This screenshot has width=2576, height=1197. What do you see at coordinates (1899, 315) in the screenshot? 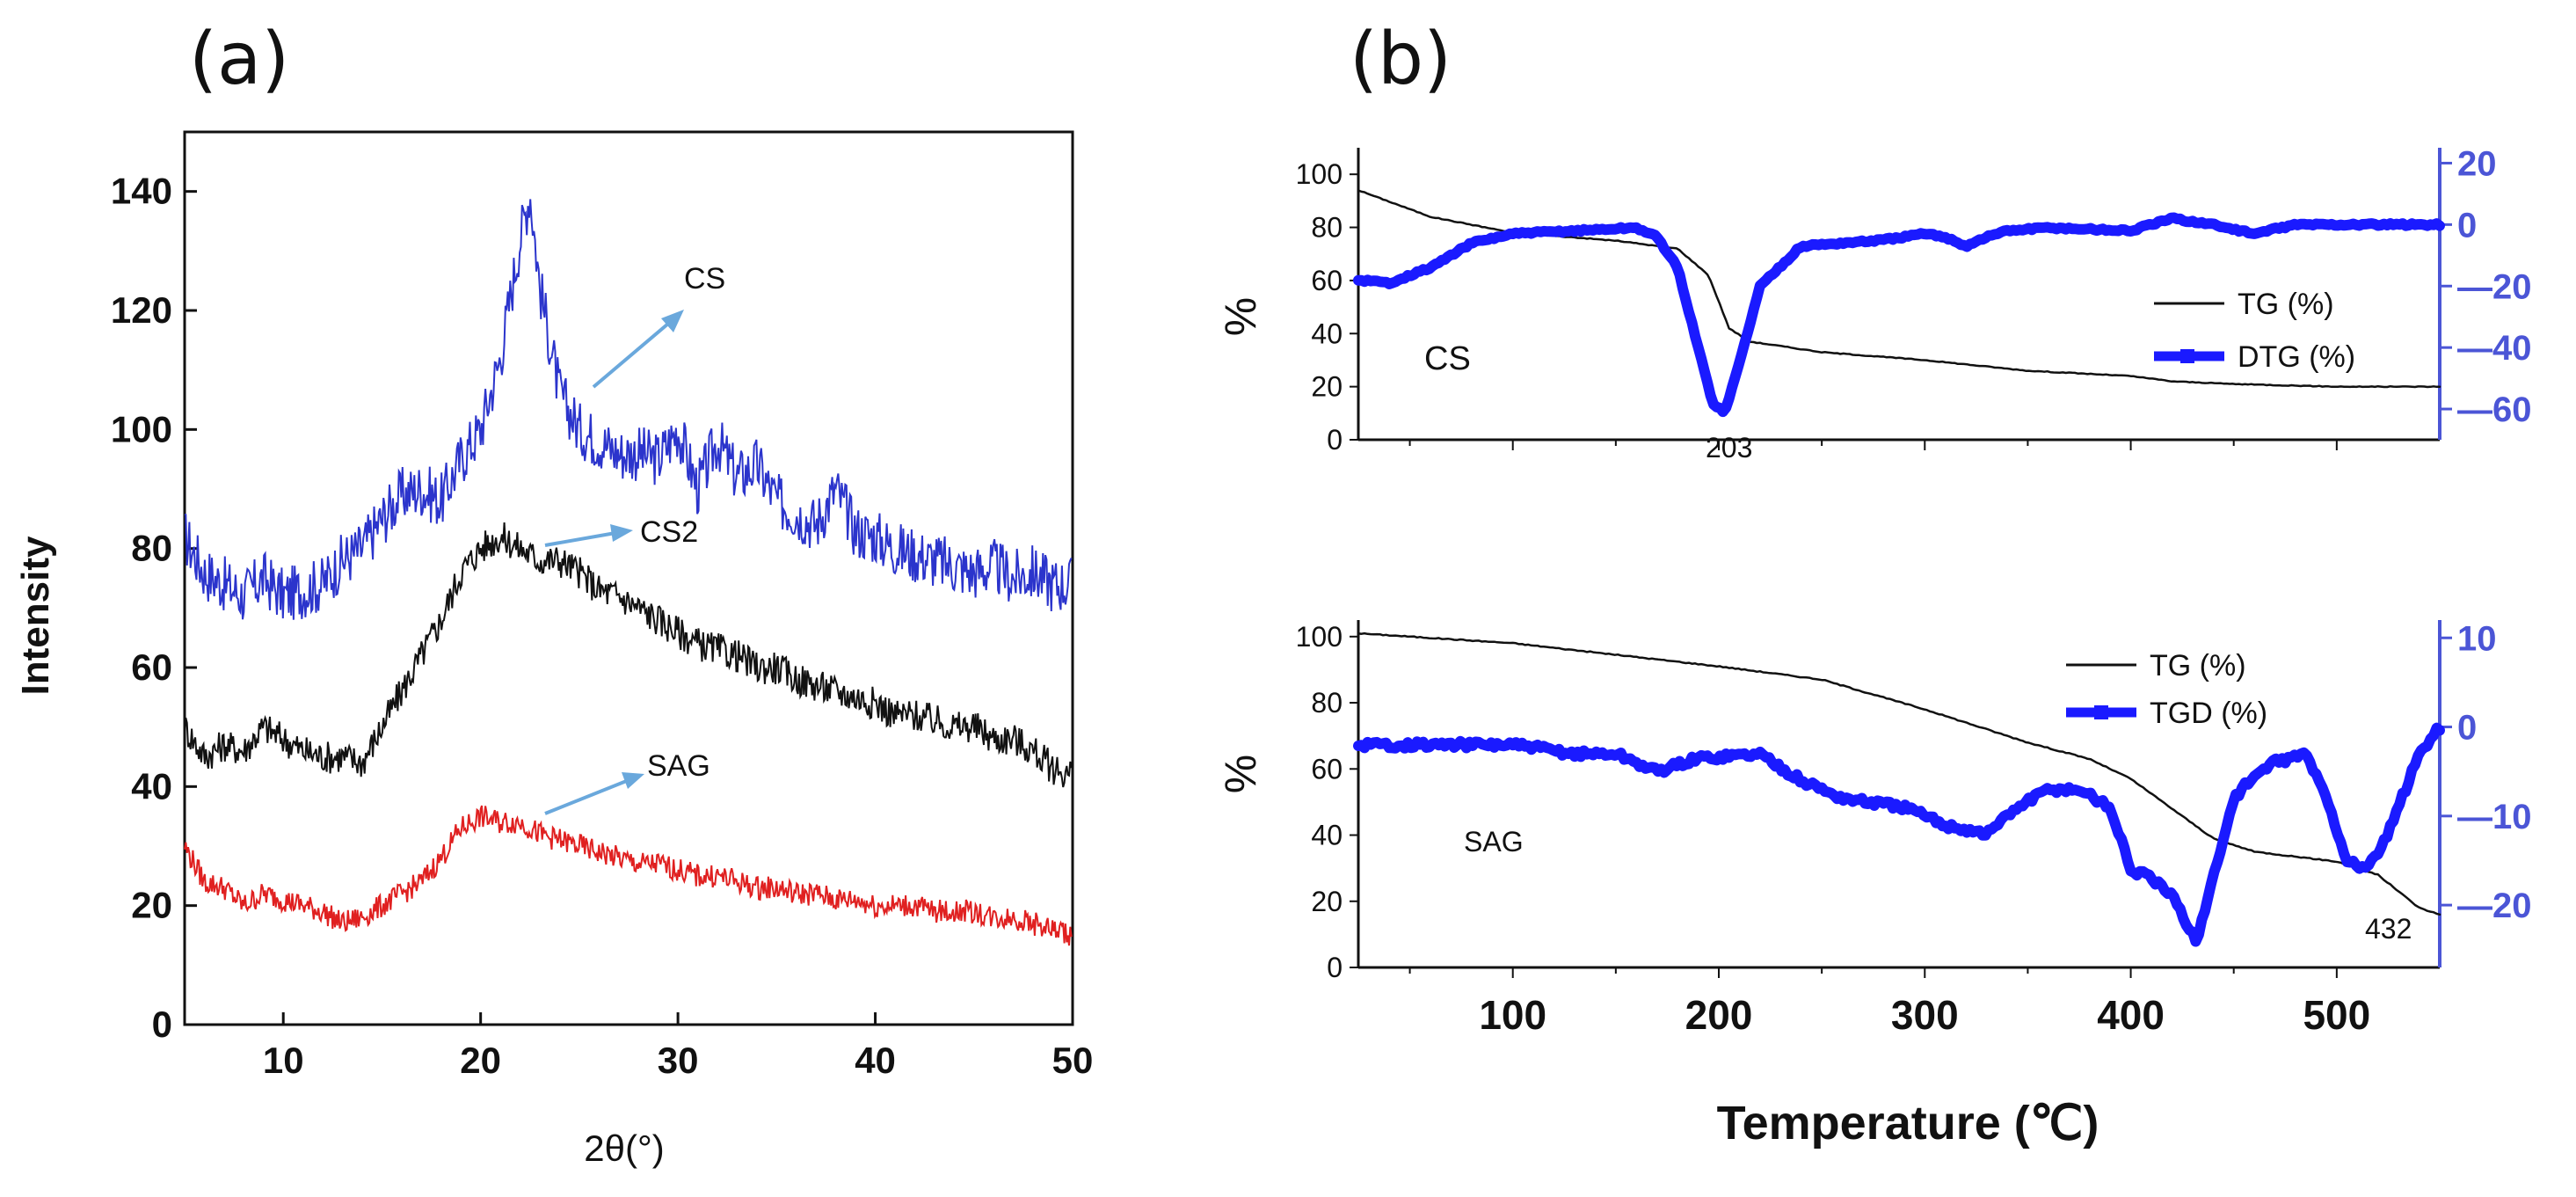
I see `series-dtg-line` at bounding box center [1899, 315].